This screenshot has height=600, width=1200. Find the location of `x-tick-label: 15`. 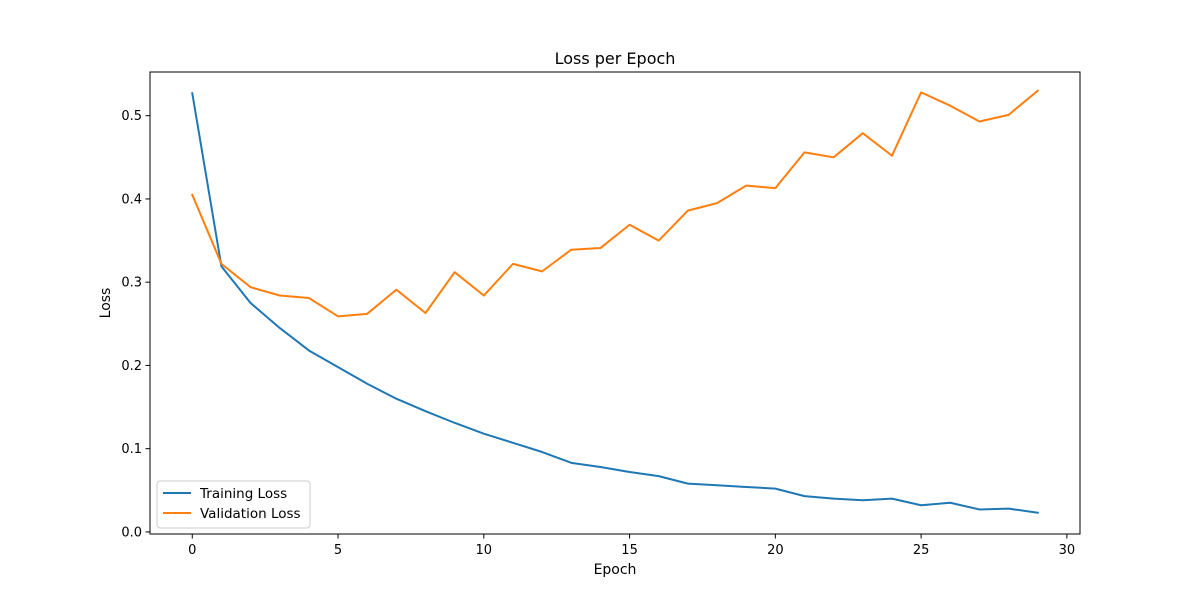

x-tick-label: 15 is located at coordinates (629, 550).